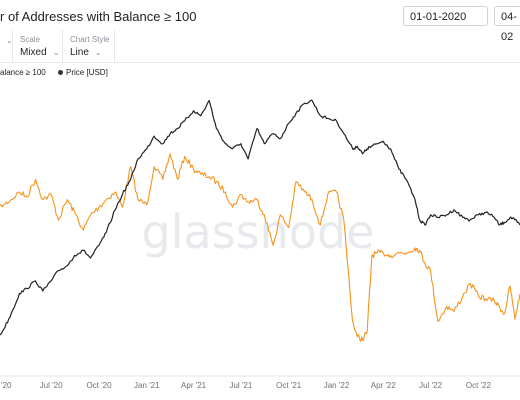 The width and height of the screenshot is (520, 400). I want to click on x-tick-label: Jul '20, so click(51, 385).